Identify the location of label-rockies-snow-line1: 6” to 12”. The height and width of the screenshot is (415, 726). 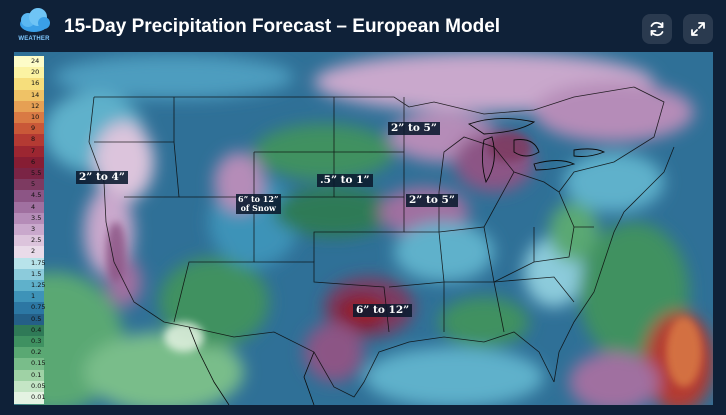
(258, 199).